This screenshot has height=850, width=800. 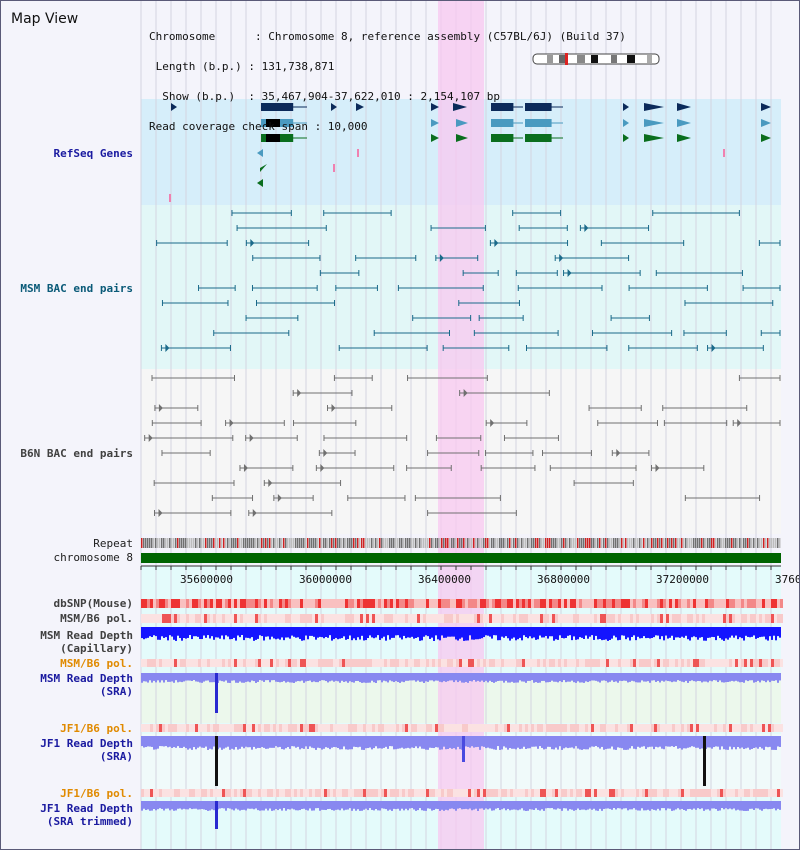 What do you see at coordinates (596, 59) in the screenshot?
I see `chromosome-ideogram` at bounding box center [596, 59].